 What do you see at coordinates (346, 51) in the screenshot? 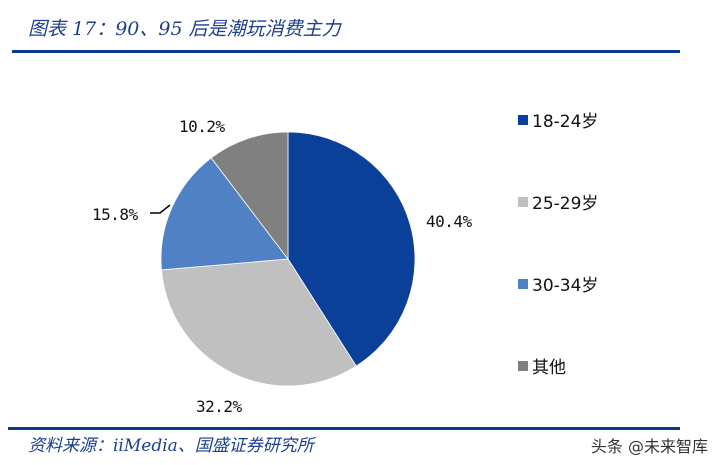
I see `top-divider` at bounding box center [346, 51].